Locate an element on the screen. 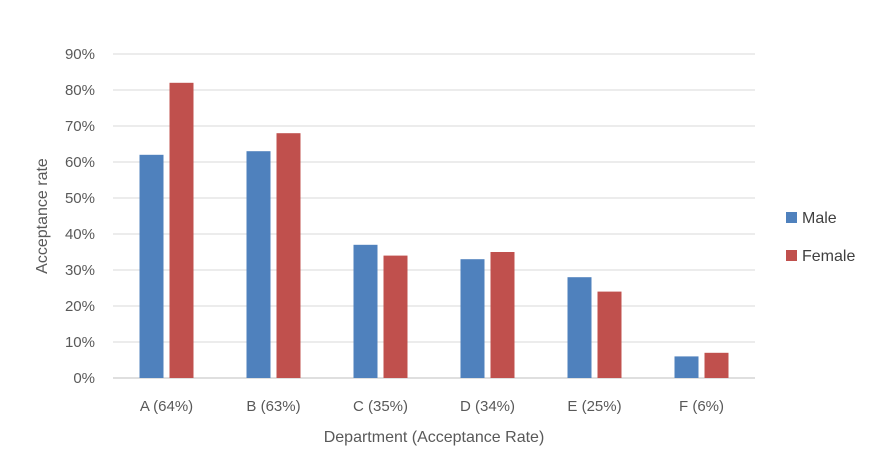 The height and width of the screenshot is (474, 887). x-tick-label: D (34%) is located at coordinates (487, 406).